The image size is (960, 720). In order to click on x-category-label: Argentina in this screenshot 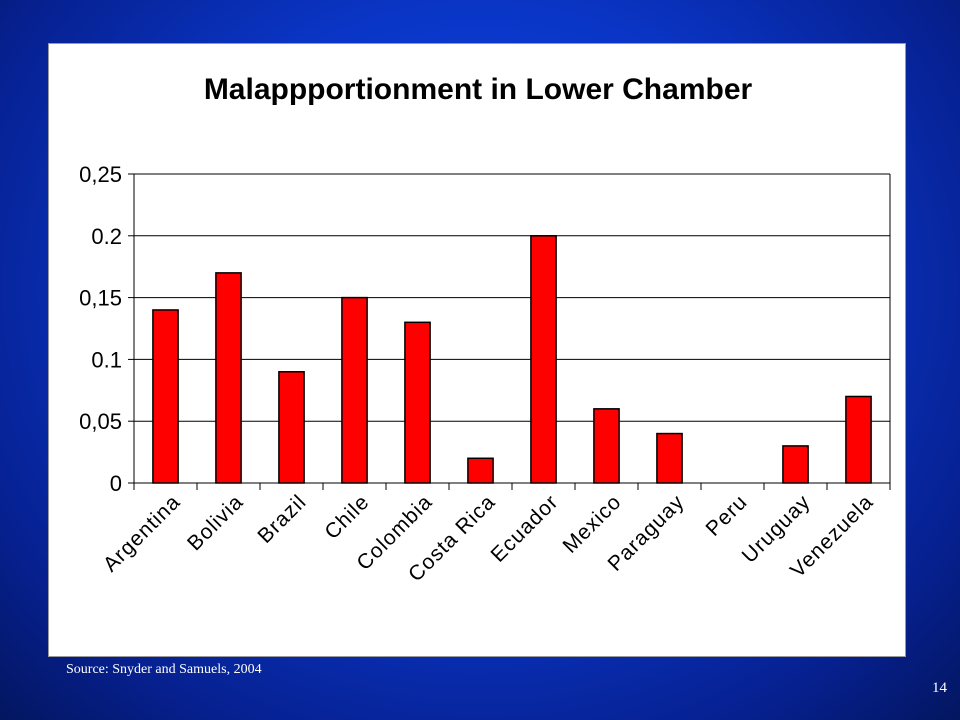, I will do `click(142, 533)`.